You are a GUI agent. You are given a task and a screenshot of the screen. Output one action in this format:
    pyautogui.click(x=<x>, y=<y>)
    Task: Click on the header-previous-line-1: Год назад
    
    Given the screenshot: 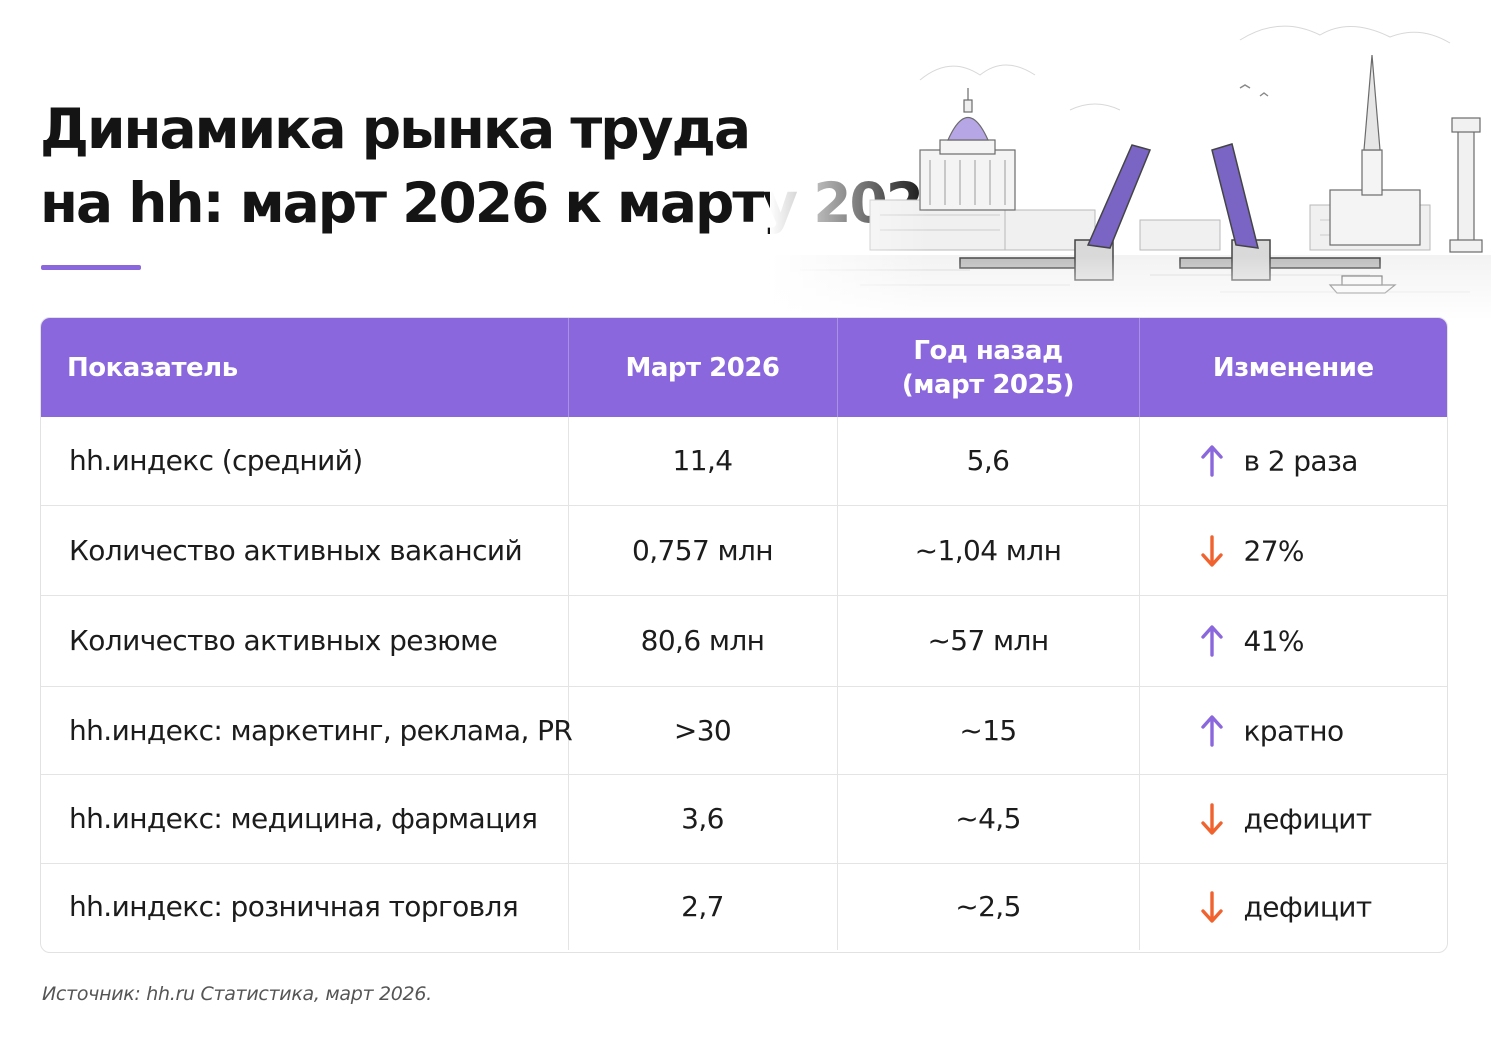 What is the action you would take?
    pyautogui.click(x=988, y=350)
    